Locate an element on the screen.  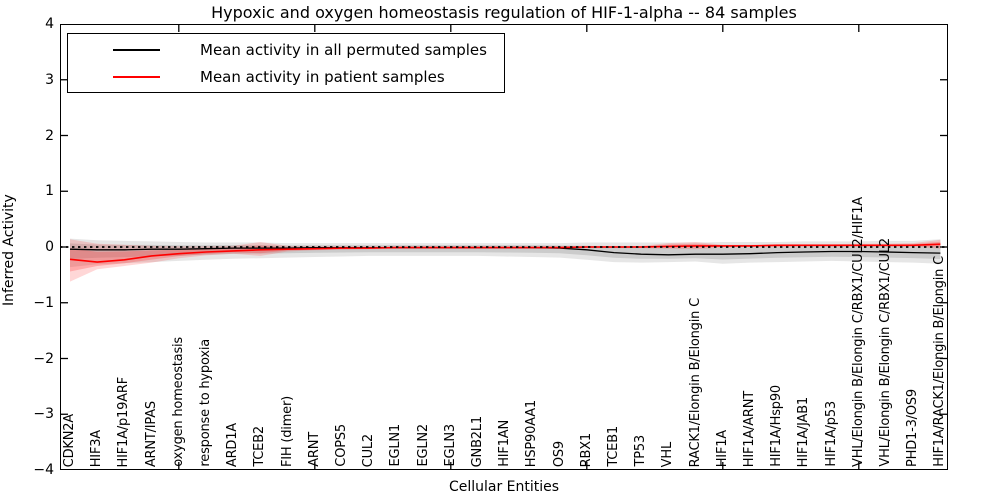
x-category-label: VHL is located at coordinates (668, 454).